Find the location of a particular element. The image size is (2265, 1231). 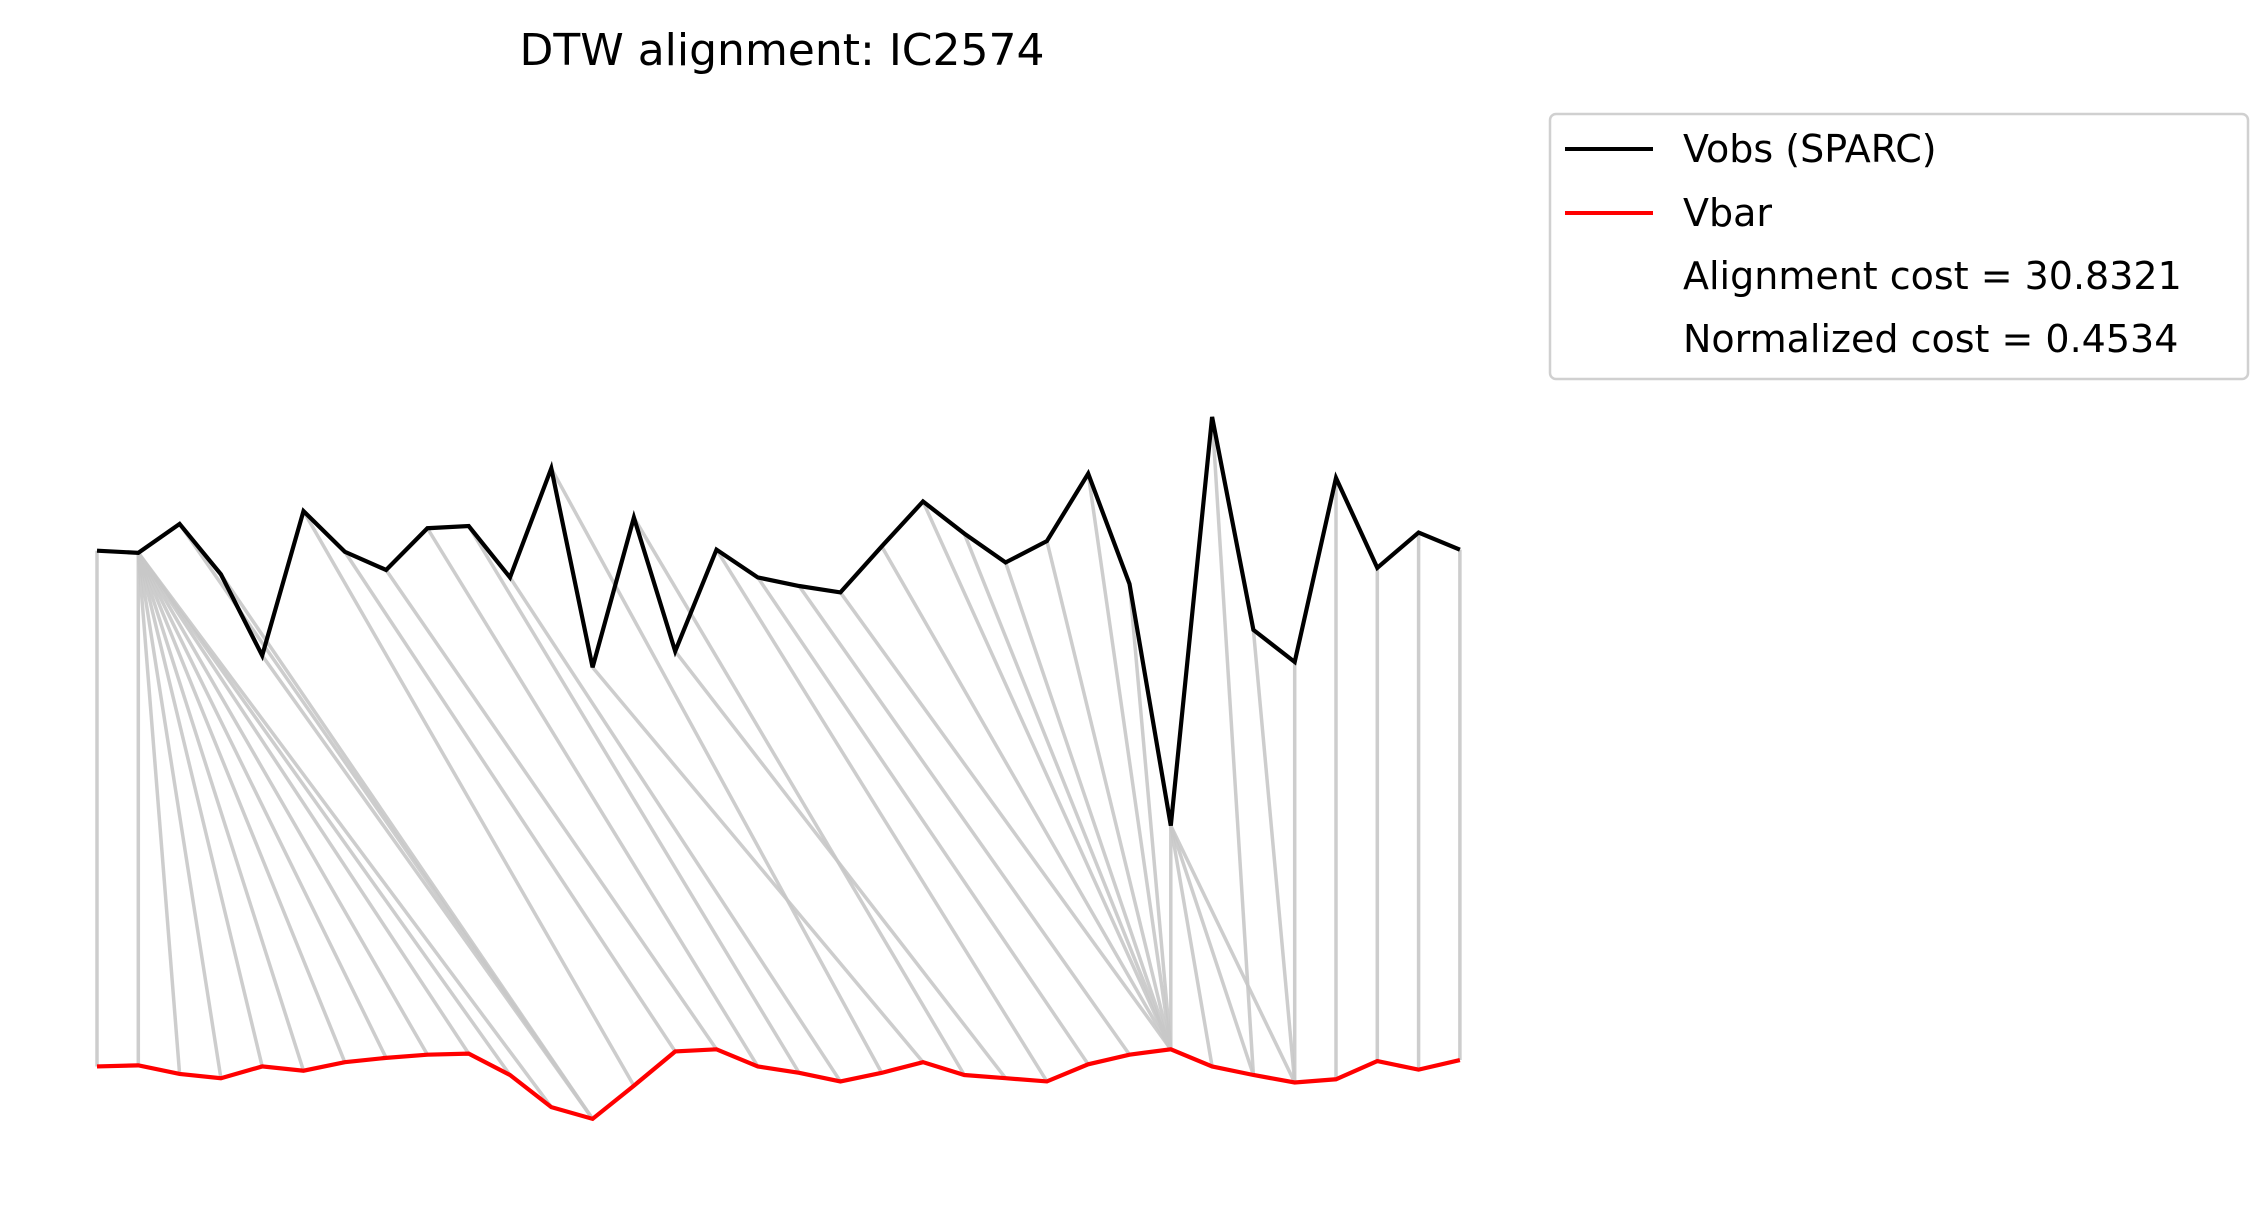

legend-label-vbar: Vbar is located at coordinates (1727, 213).